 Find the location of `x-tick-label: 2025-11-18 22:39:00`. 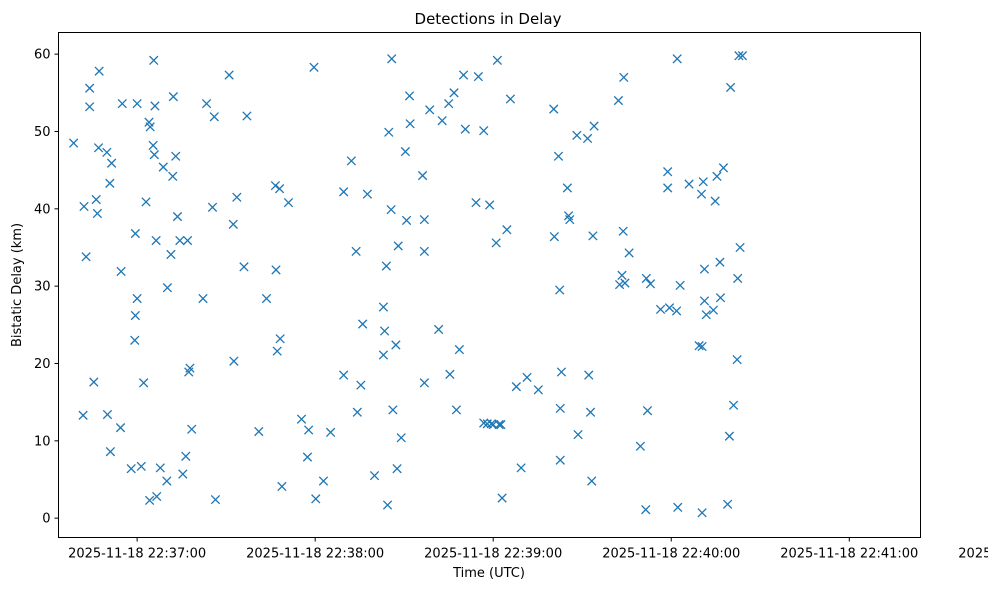

x-tick-label: 2025-11-18 22:39:00 is located at coordinates (493, 554).